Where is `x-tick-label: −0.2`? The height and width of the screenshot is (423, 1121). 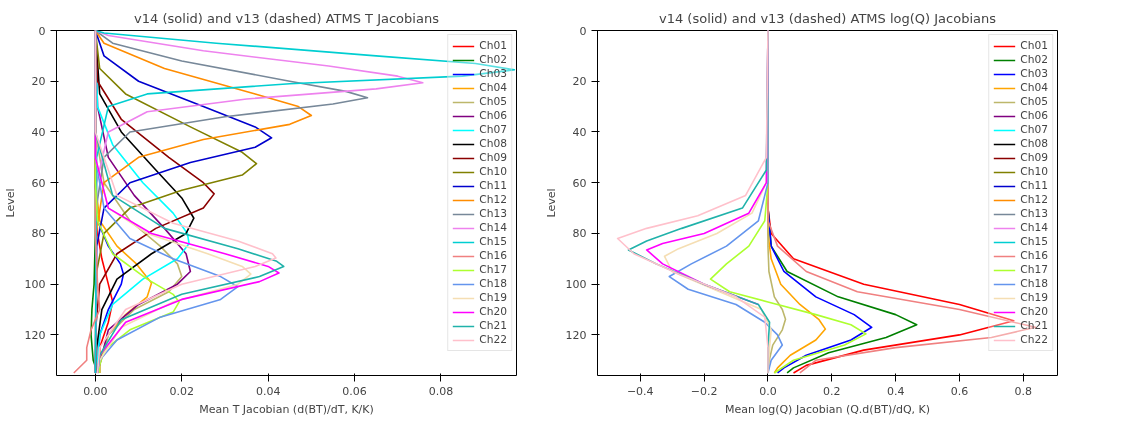 x-tick-label: −0.2 is located at coordinates (704, 391).